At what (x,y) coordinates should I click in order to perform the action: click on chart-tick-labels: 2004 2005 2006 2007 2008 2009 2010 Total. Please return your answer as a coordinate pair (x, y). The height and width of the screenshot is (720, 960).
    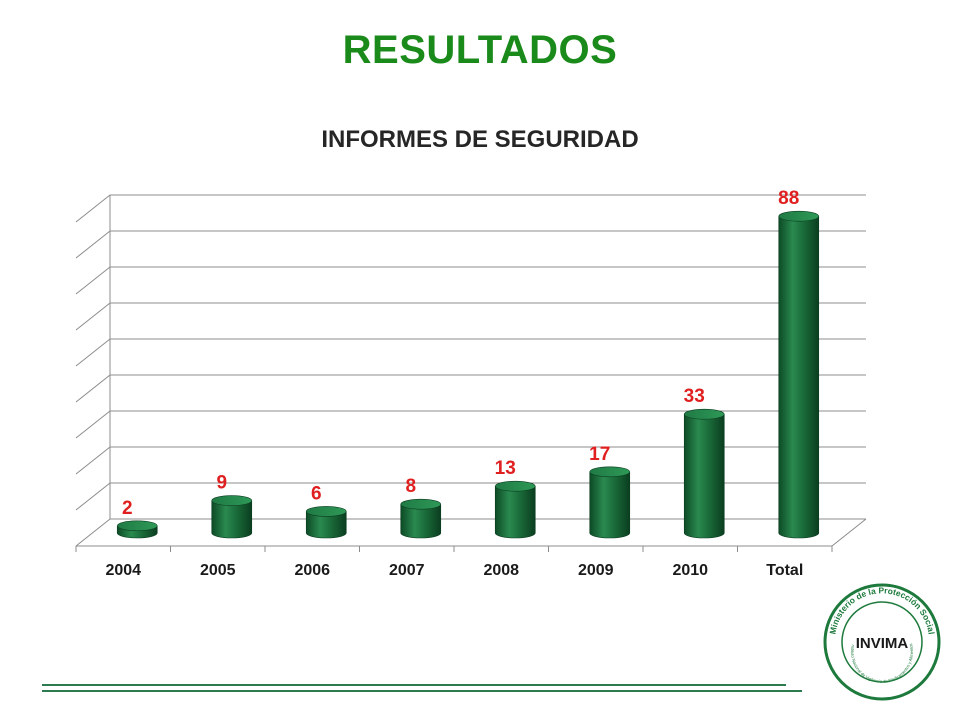
    Looking at the image, I should click on (454, 570).